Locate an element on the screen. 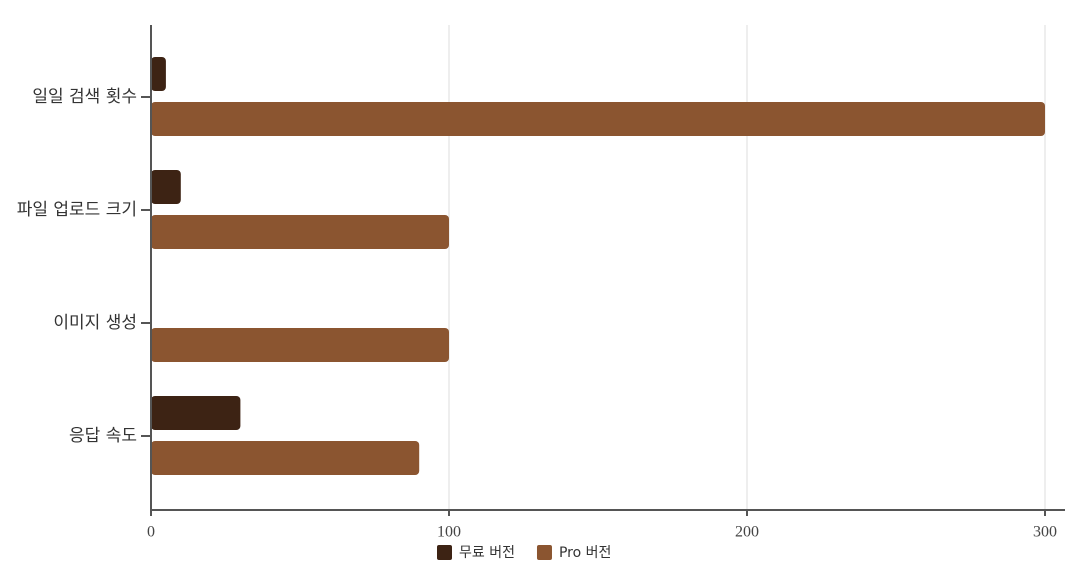  x-tick-label: 0 is located at coordinates (151, 532).